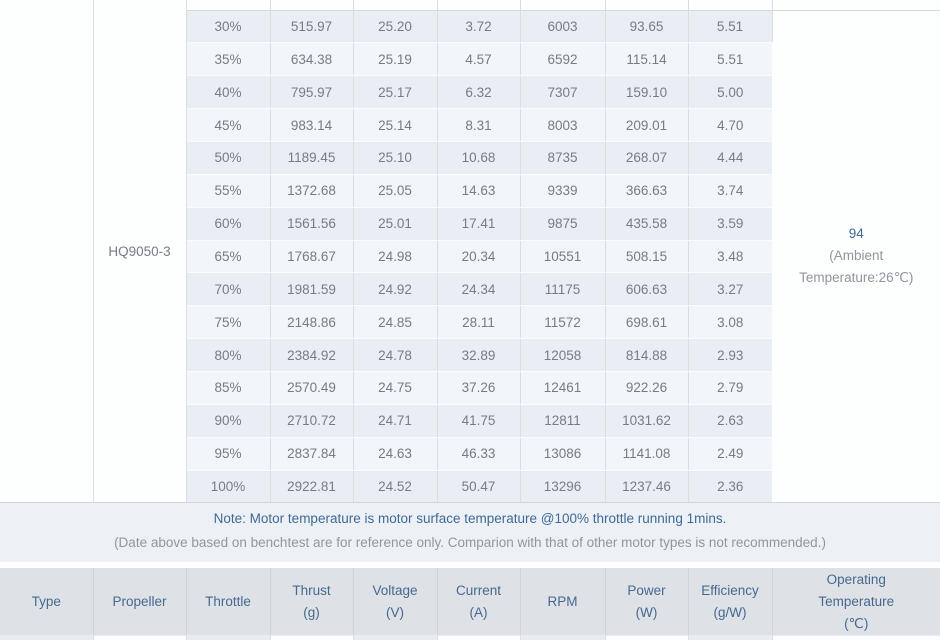 This screenshot has width=940, height=641. I want to click on header-cell-operating: Operating Temperature (℃), so click(856, 602).